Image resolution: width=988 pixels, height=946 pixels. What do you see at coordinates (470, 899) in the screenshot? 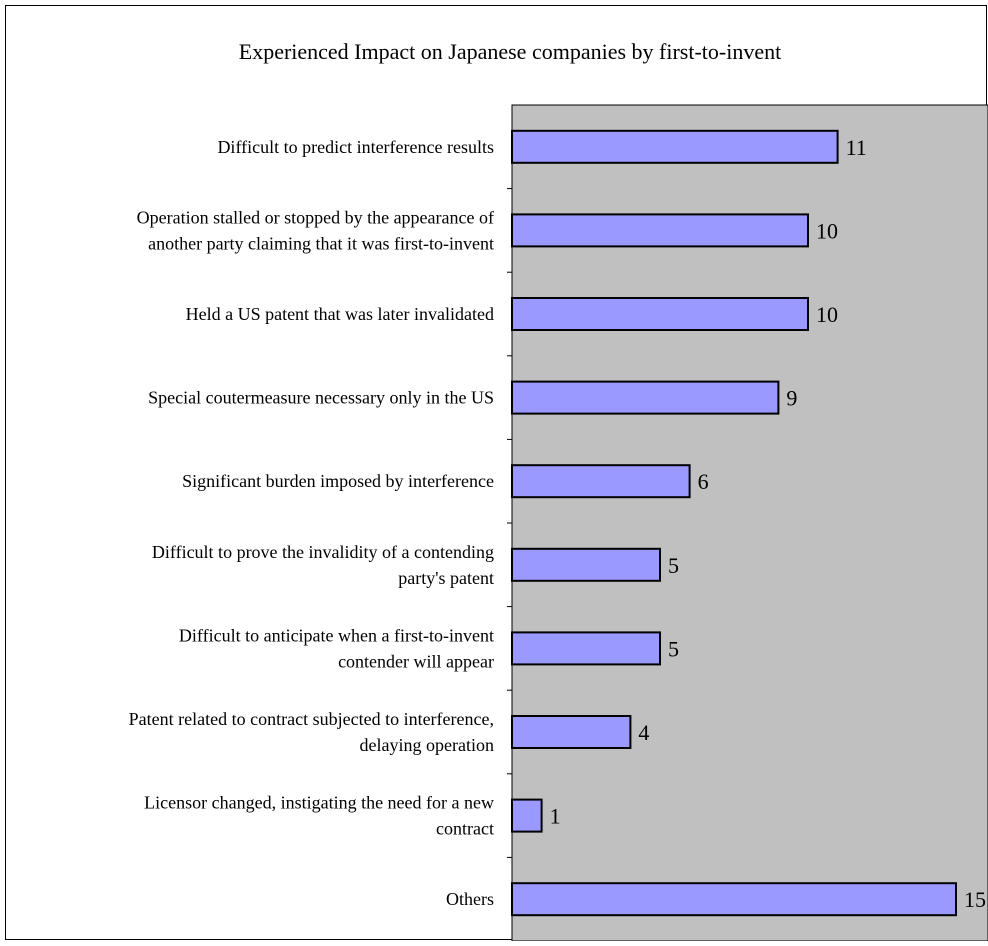
I see `category-label: Others` at bounding box center [470, 899].